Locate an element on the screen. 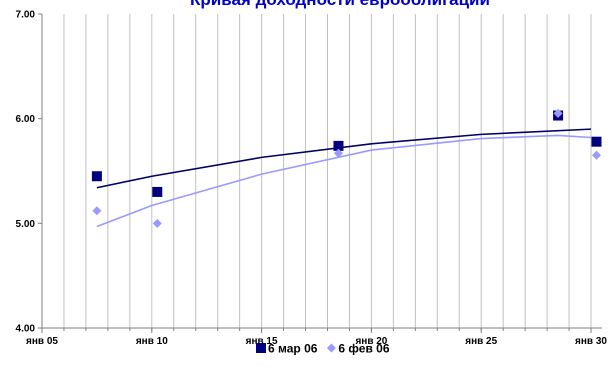  y-tick-label: 7.00 is located at coordinates (26, 15).